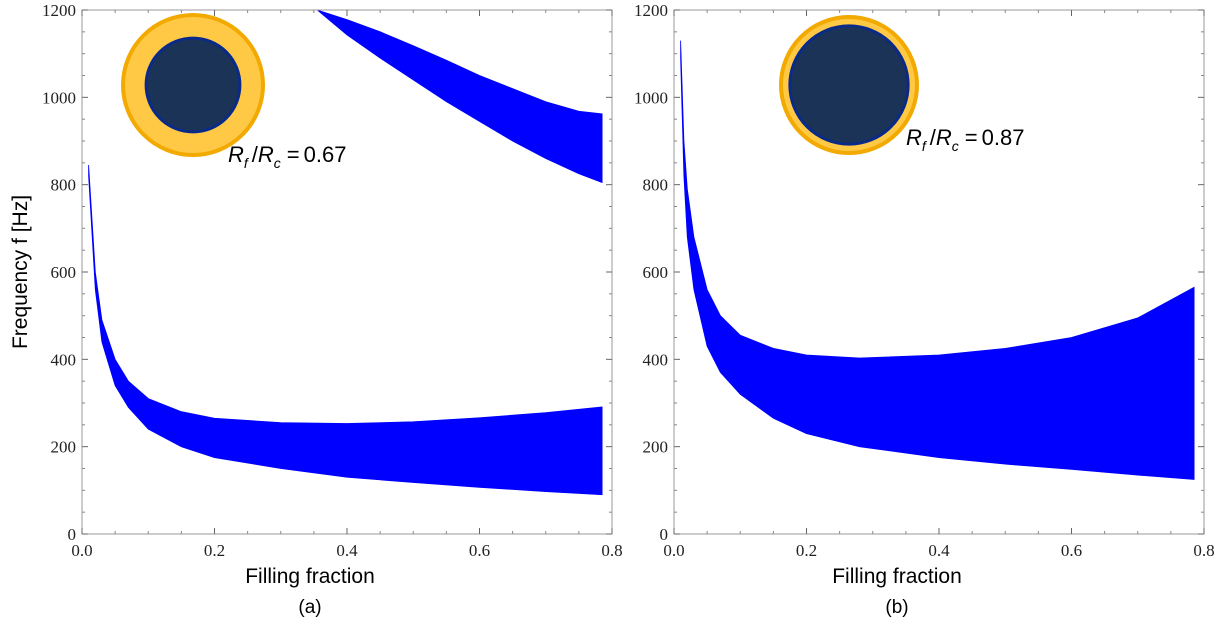 The width and height of the screenshot is (1228, 627). Describe the element at coordinates (896, 607) in the screenshot. I see `panel-label-b: (b)` at that location.